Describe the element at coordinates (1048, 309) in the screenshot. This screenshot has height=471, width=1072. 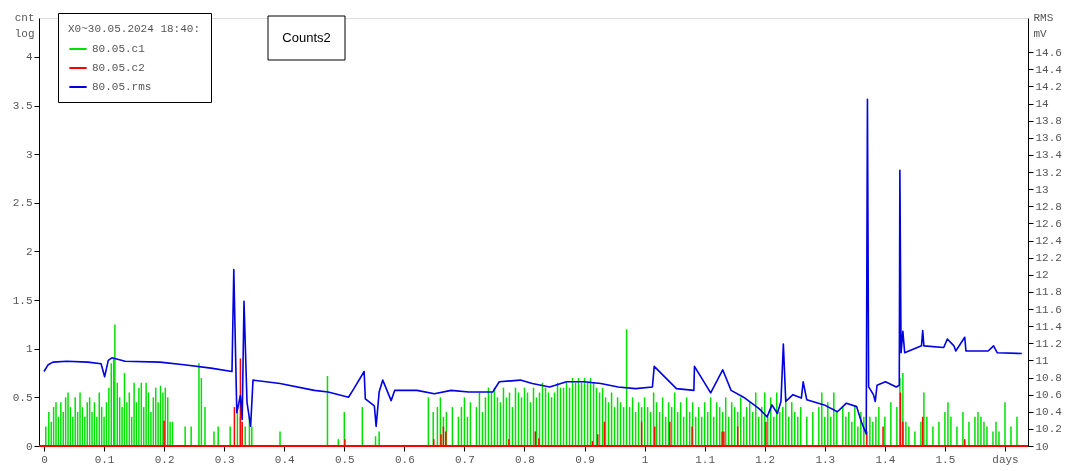
I see `y2-tick-label: 11.6` at that location.